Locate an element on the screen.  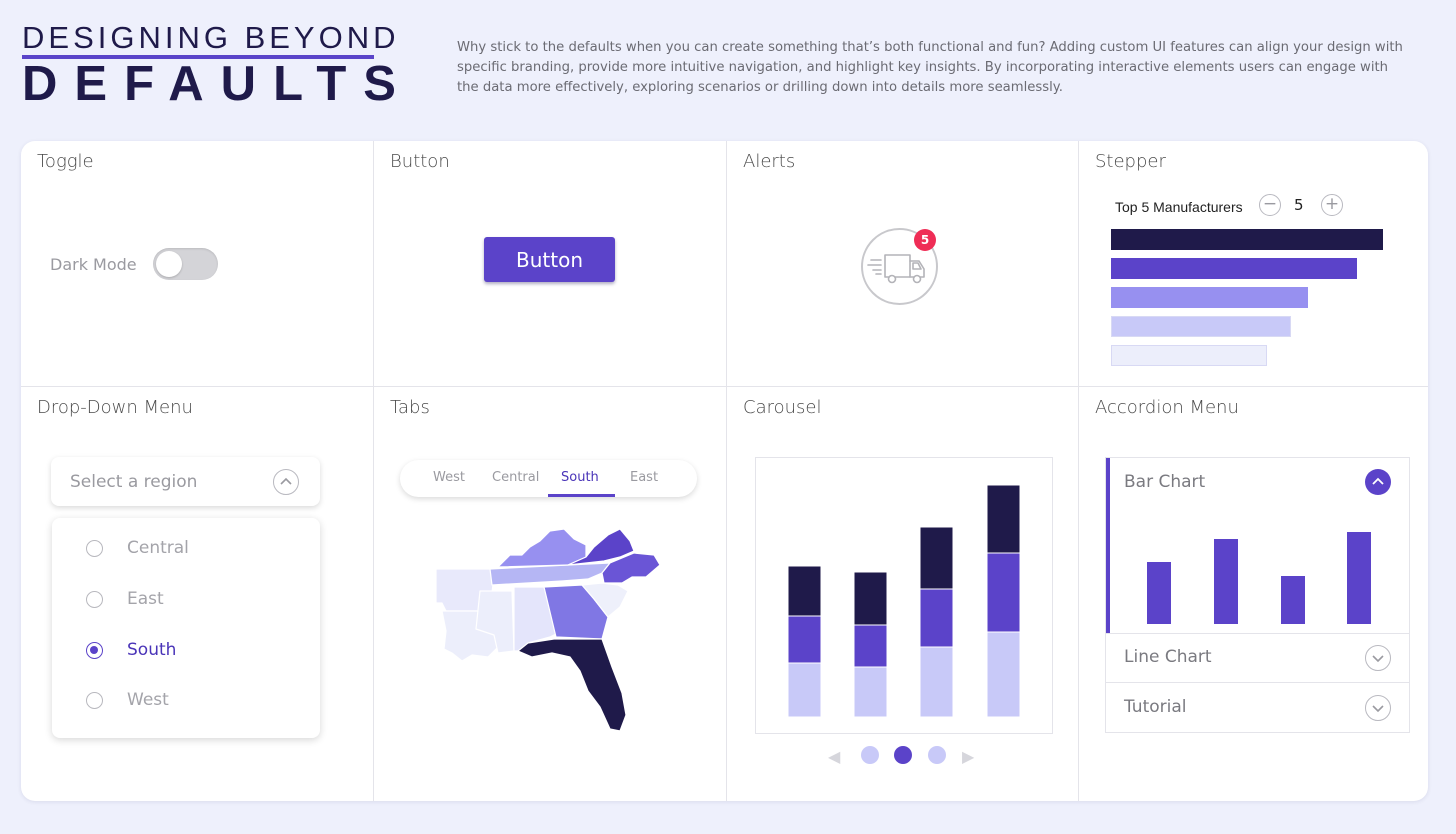
panel-title: Stepper is located at coordinates (1130, 161).